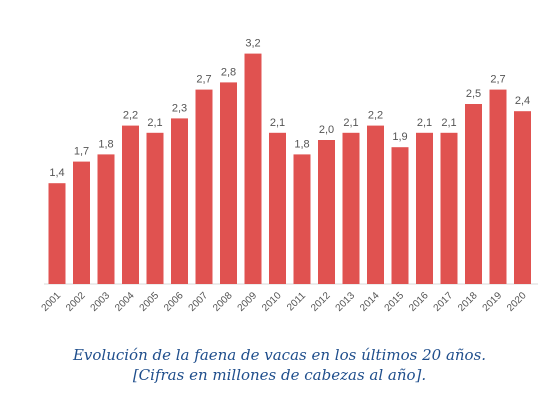 This screenshot has width=559, height=410. I want to click on bar-2016, so click(424, 208).